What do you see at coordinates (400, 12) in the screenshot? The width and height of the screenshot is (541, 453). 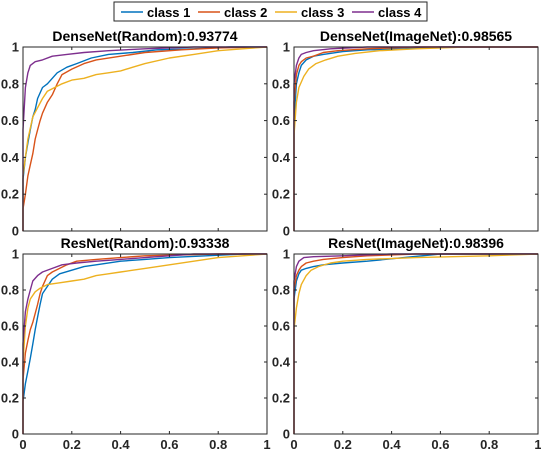 I see `legend-label-class-4: class 4` at bounding box center [400, 12].